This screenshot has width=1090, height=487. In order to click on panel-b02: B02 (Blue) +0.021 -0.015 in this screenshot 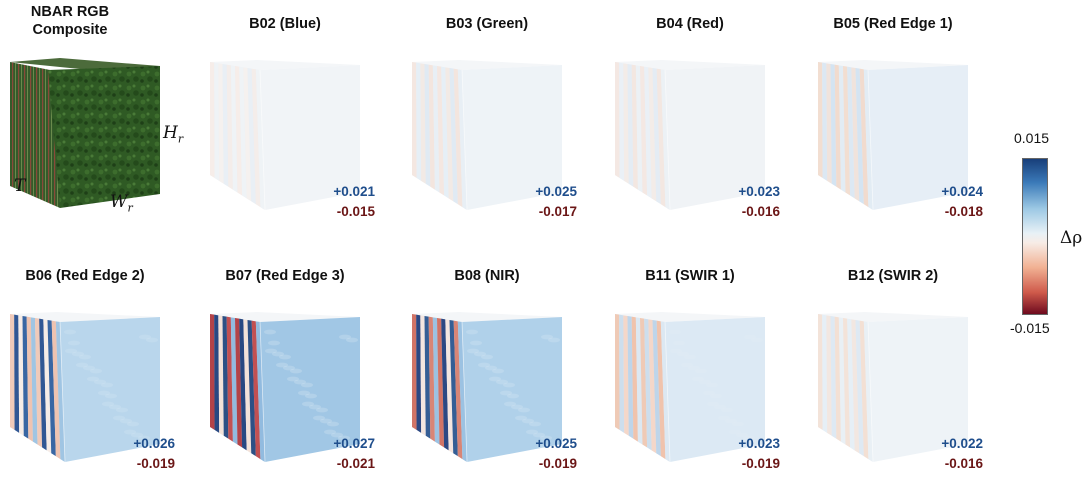, I will do `click(285, 122)`.